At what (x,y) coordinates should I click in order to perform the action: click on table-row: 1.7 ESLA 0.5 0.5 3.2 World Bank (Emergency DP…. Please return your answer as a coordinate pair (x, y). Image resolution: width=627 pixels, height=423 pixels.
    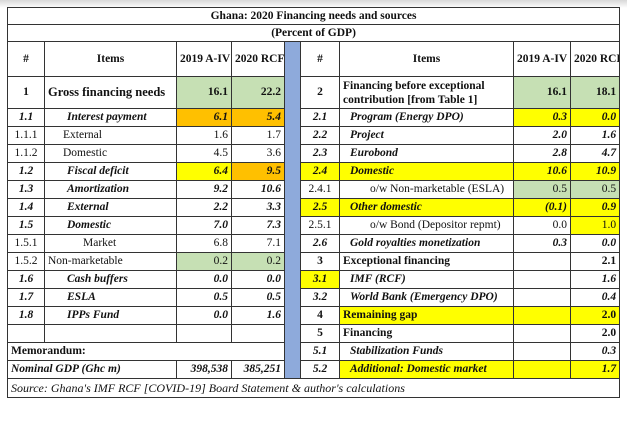
    Looking at the image, I should click on (314, 297).